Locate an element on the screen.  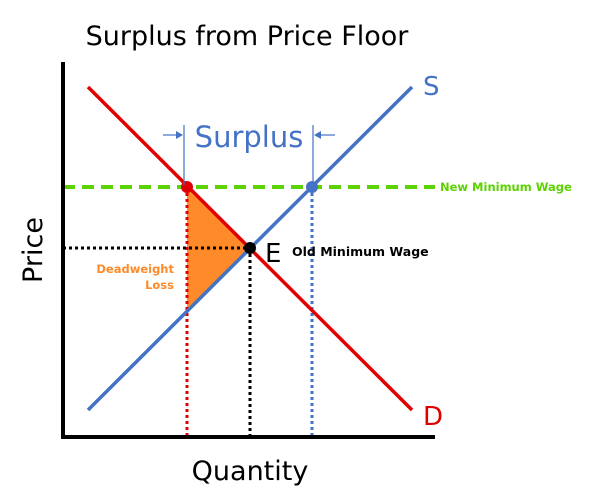
quantity-demanded-point is located at coordinates (187, 187).